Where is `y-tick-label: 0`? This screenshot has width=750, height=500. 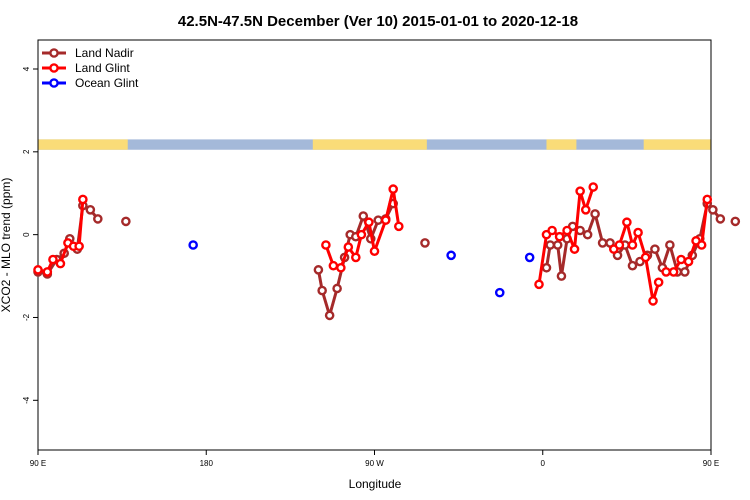
y-tick-label: 0 is located at coordinates (26, 234).